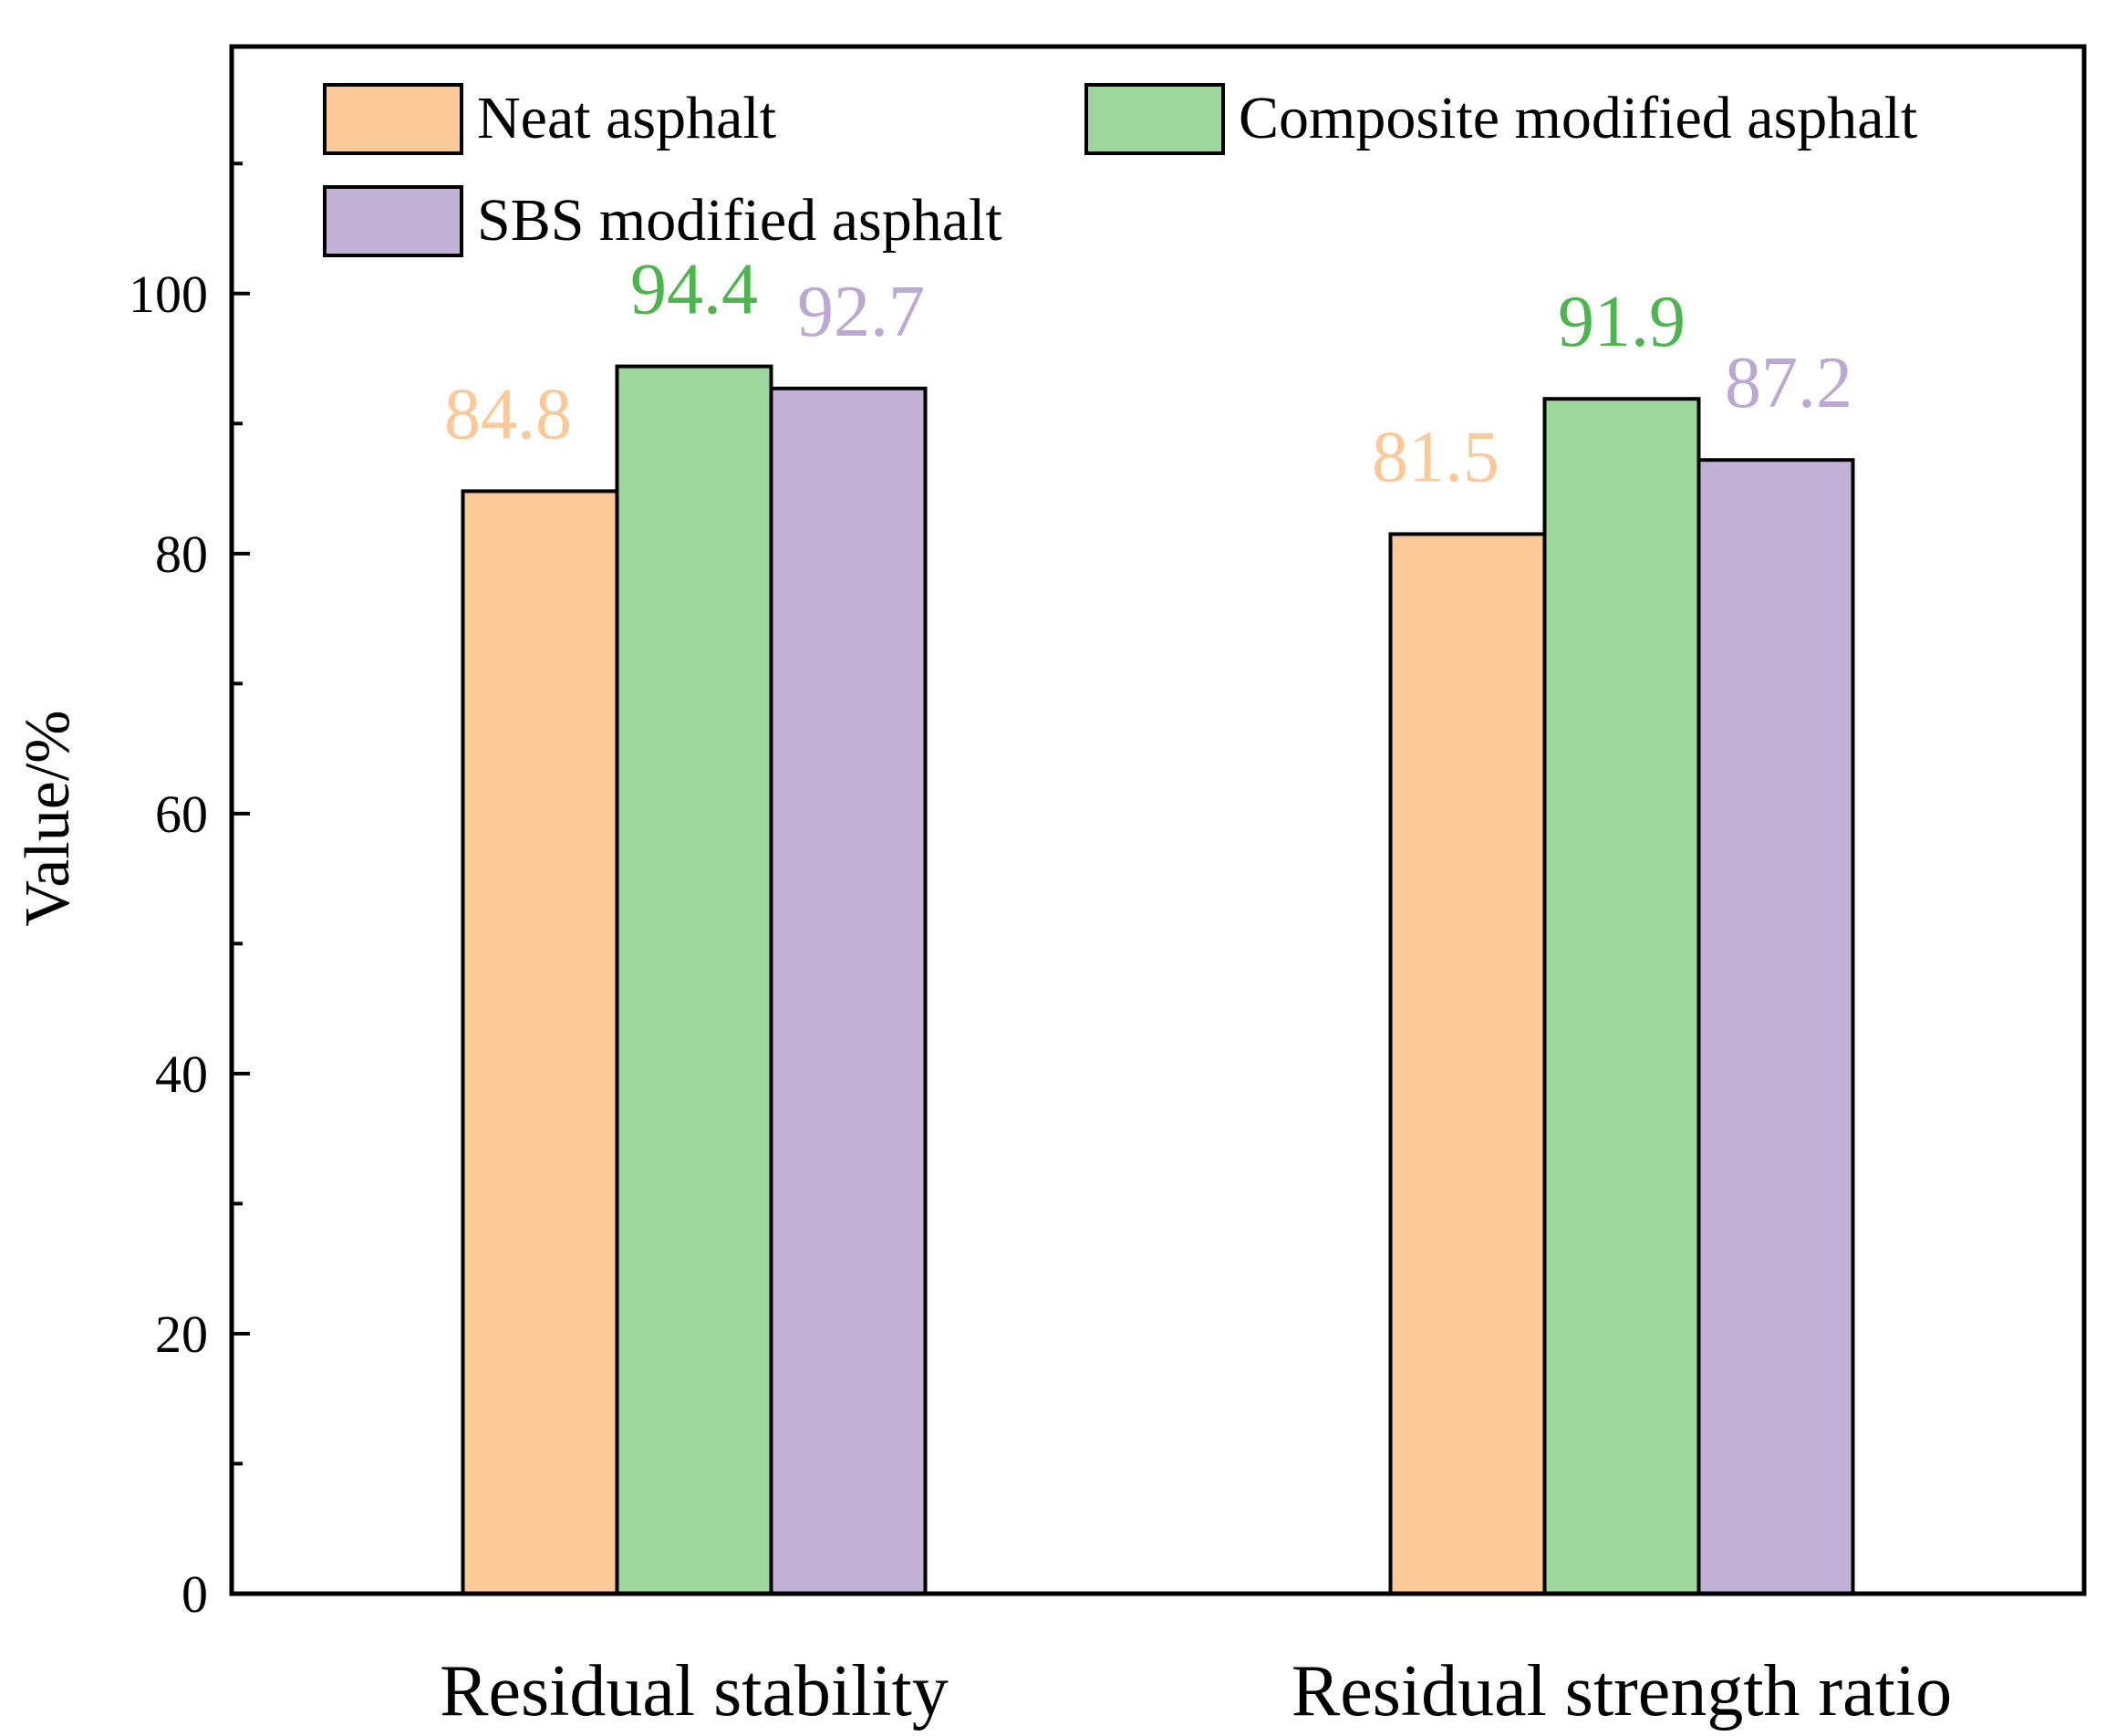  I want to click on legend-label-2: SBS modified asphalt, so click(739, 220).